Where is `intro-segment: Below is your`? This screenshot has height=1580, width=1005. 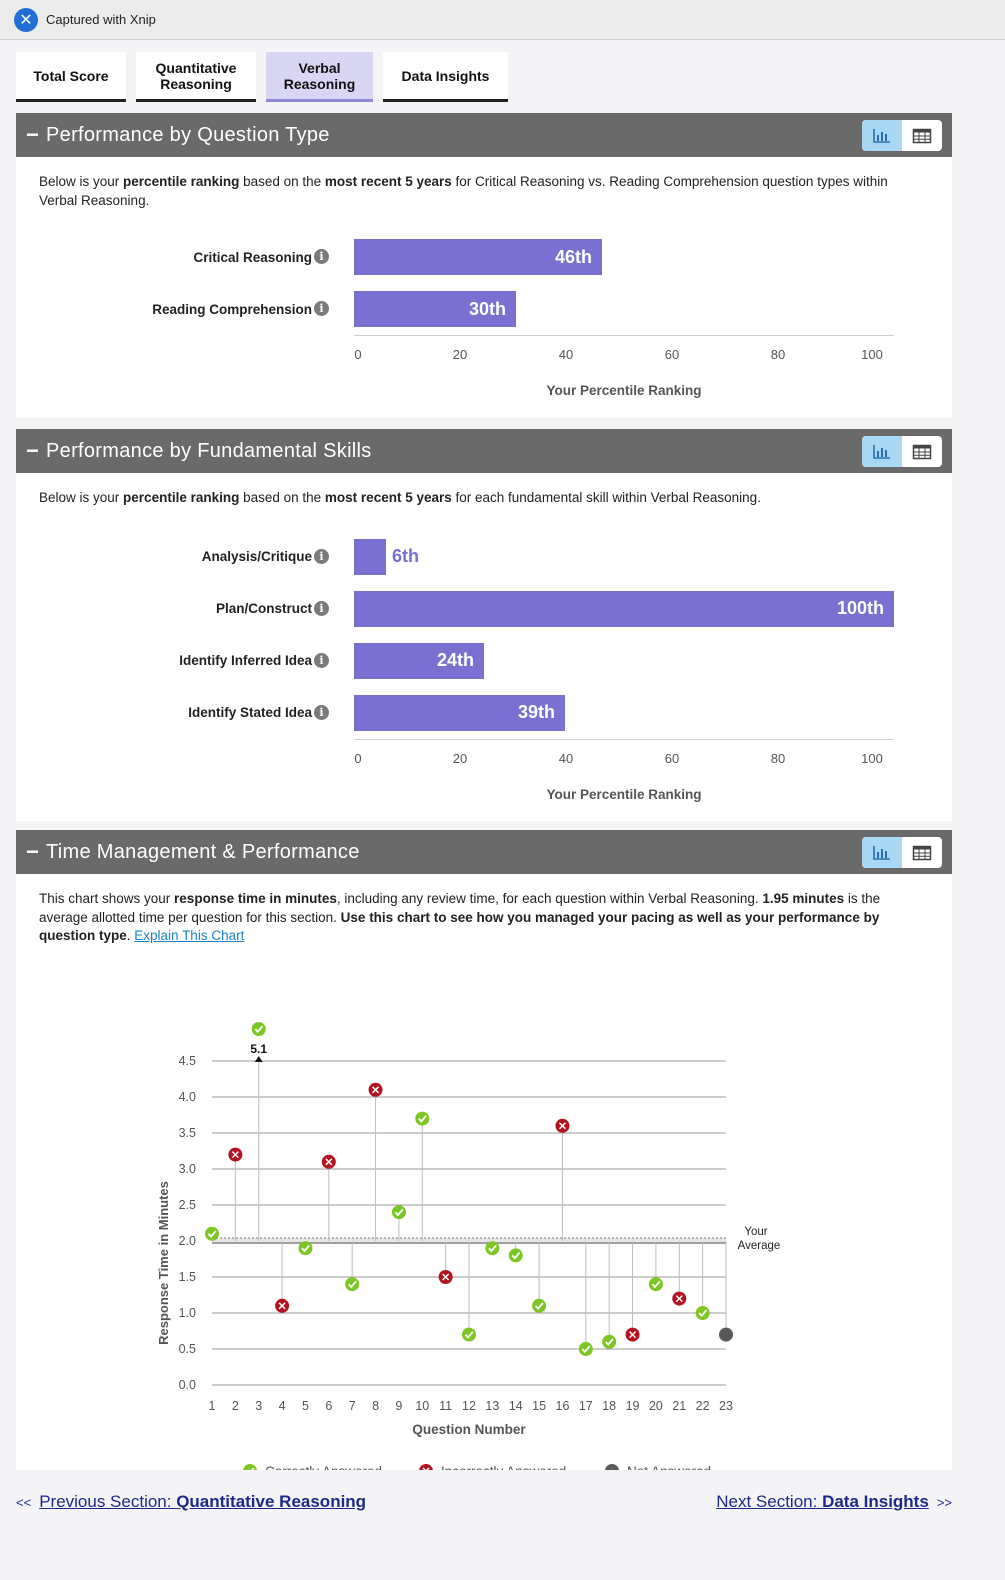 intro-segment: Below is your is located at coordinates (81, 181).